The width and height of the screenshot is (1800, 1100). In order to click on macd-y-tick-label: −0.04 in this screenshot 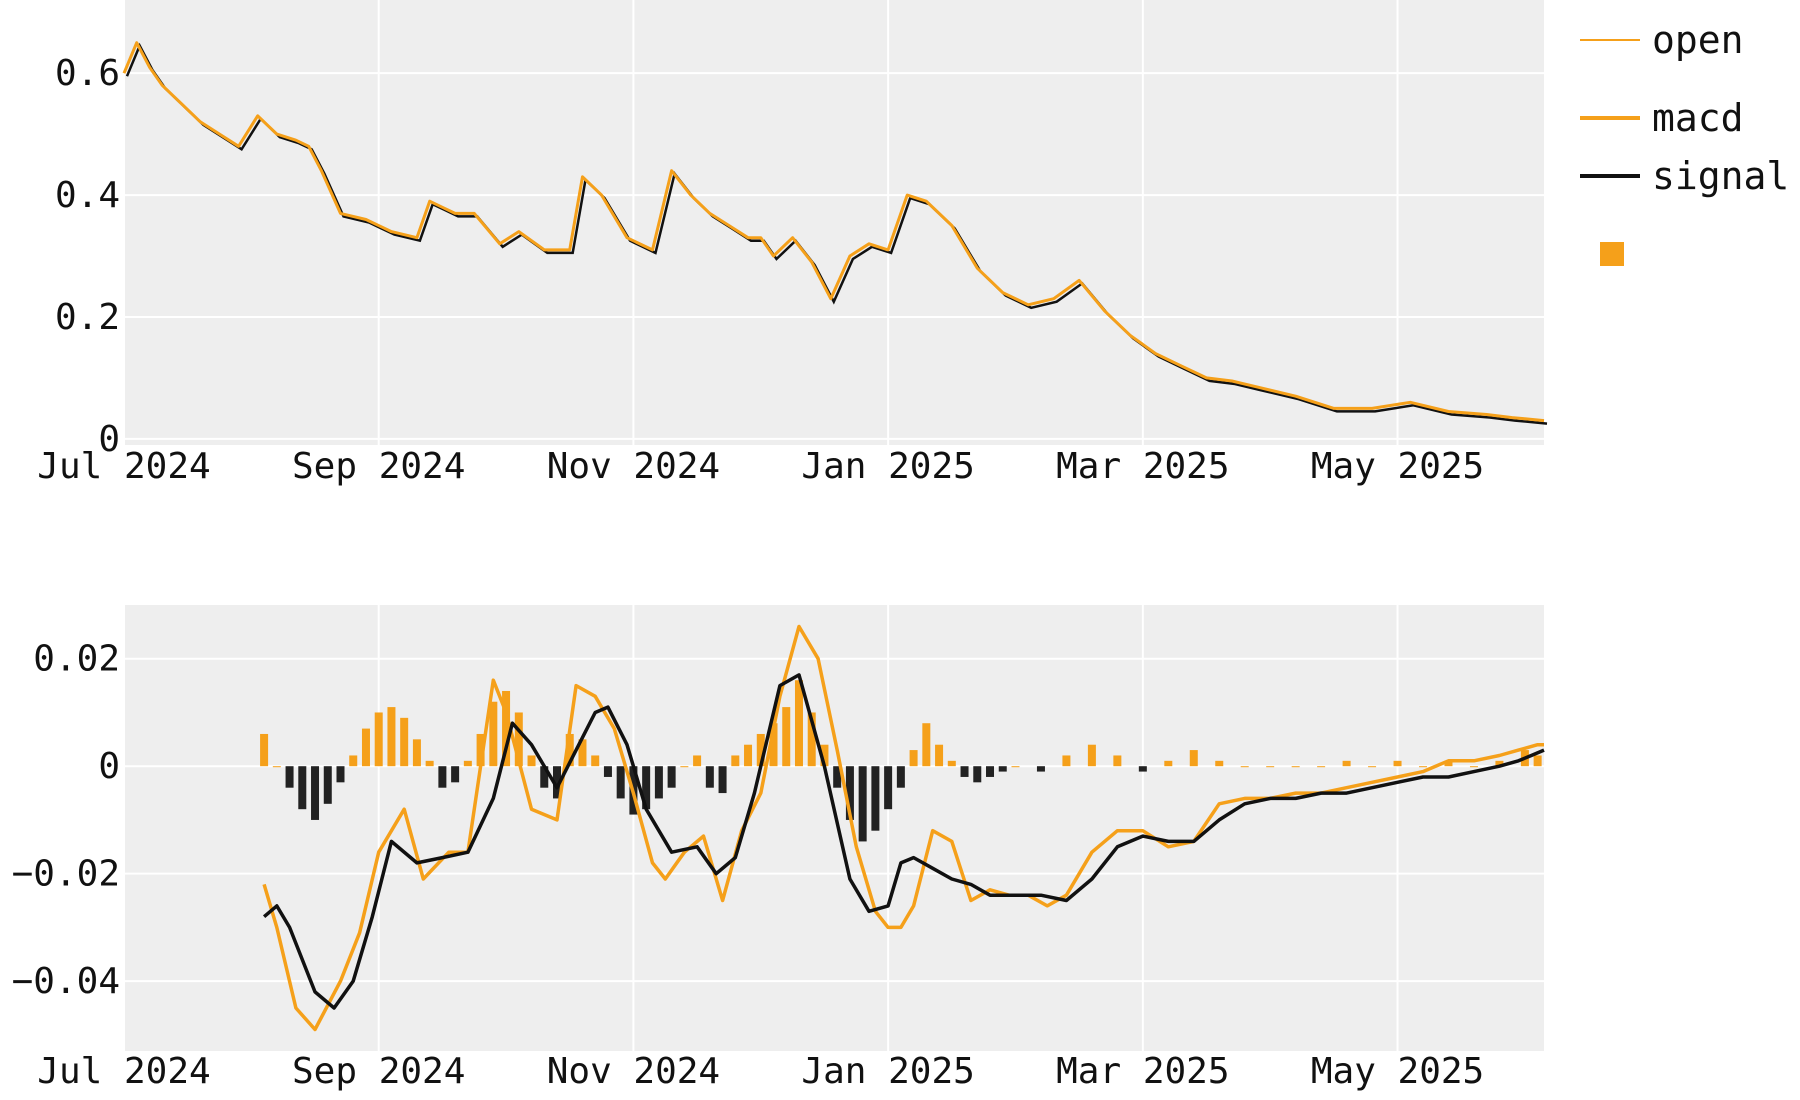, I will do `click(66, 981)`.